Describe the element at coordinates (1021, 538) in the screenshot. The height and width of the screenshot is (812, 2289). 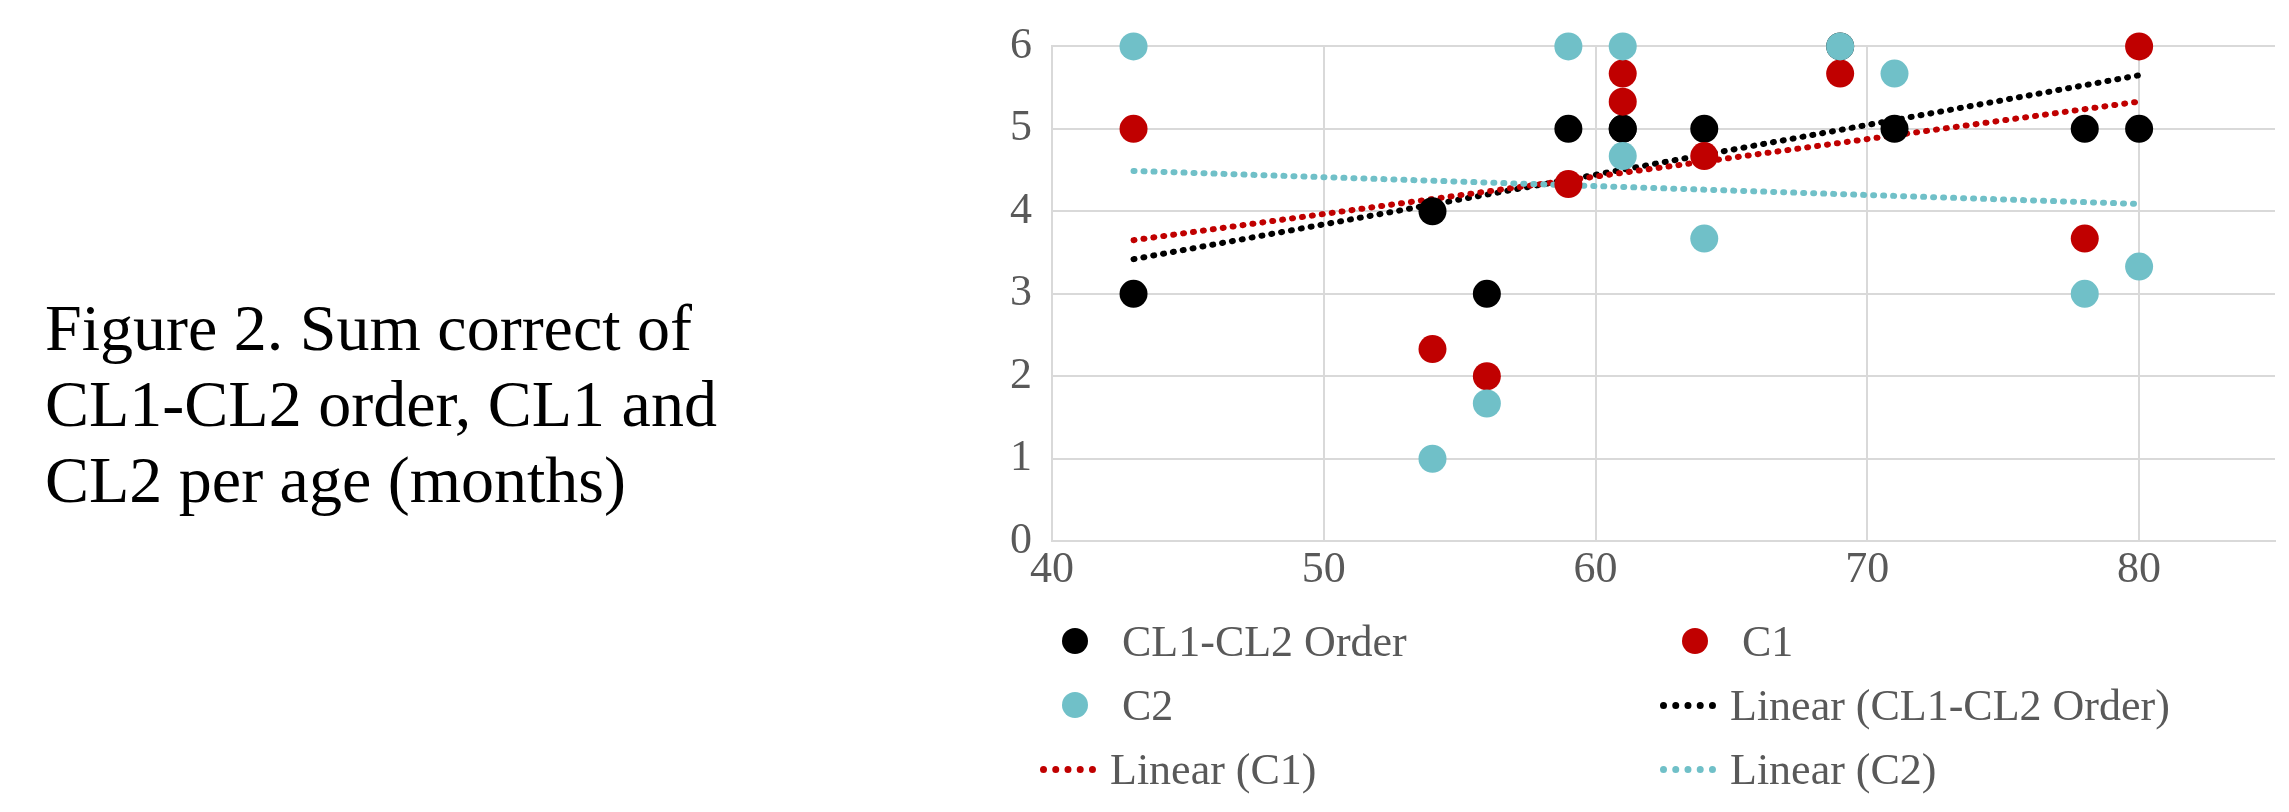
I see `y-tick-label: 0` at that location.